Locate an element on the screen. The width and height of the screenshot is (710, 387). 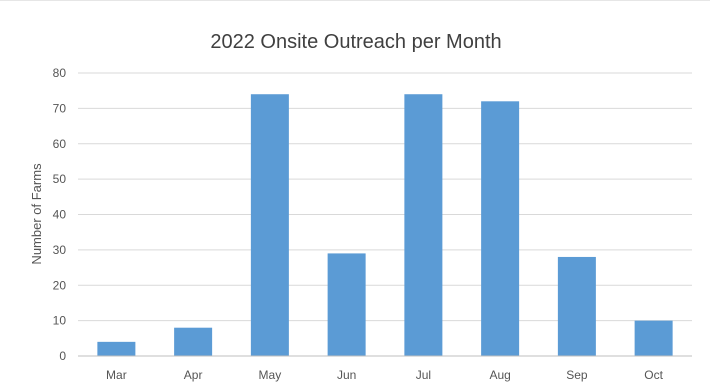
y-tick-label: 10 is located at coordinates (60, 321).